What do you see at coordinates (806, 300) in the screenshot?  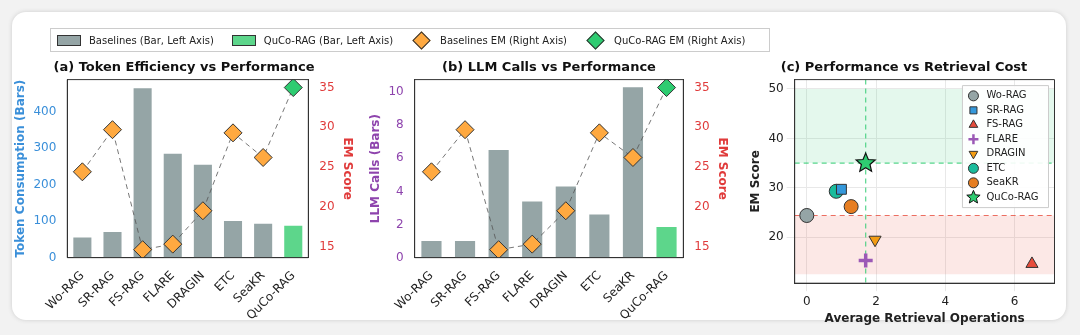 I see `x-tick-label: 0` at bounding box center [806, 300].